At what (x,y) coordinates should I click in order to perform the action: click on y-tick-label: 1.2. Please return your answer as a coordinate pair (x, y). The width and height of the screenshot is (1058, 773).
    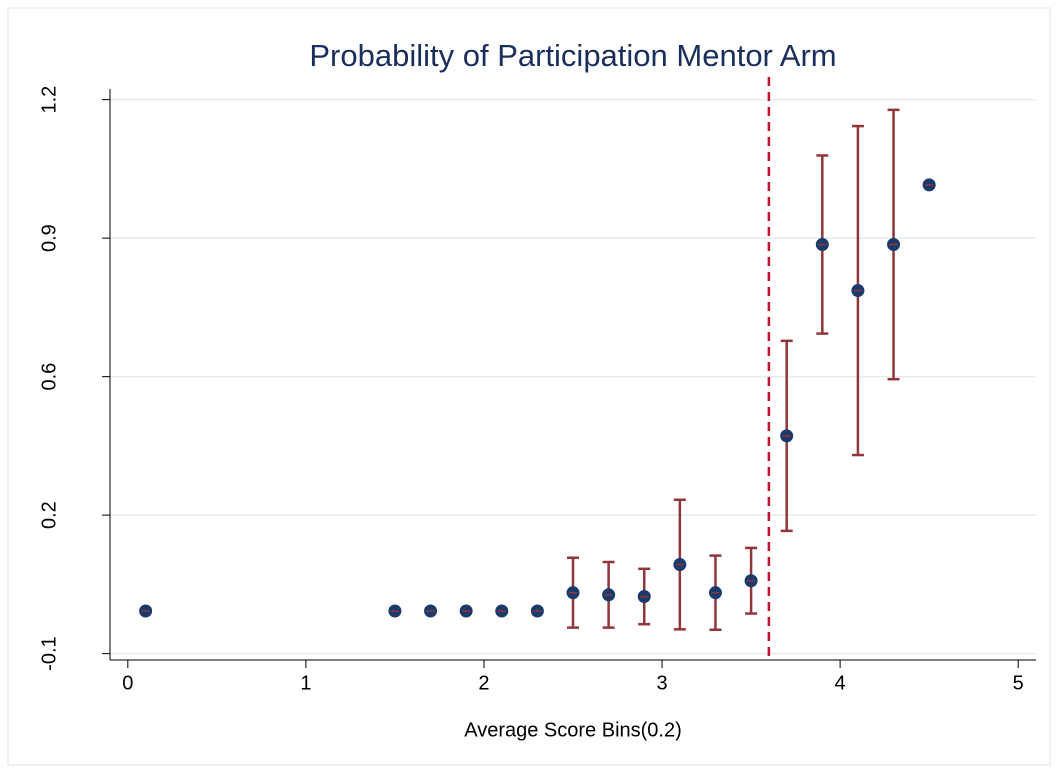
    Looking at the image, I should click on (49, 100).